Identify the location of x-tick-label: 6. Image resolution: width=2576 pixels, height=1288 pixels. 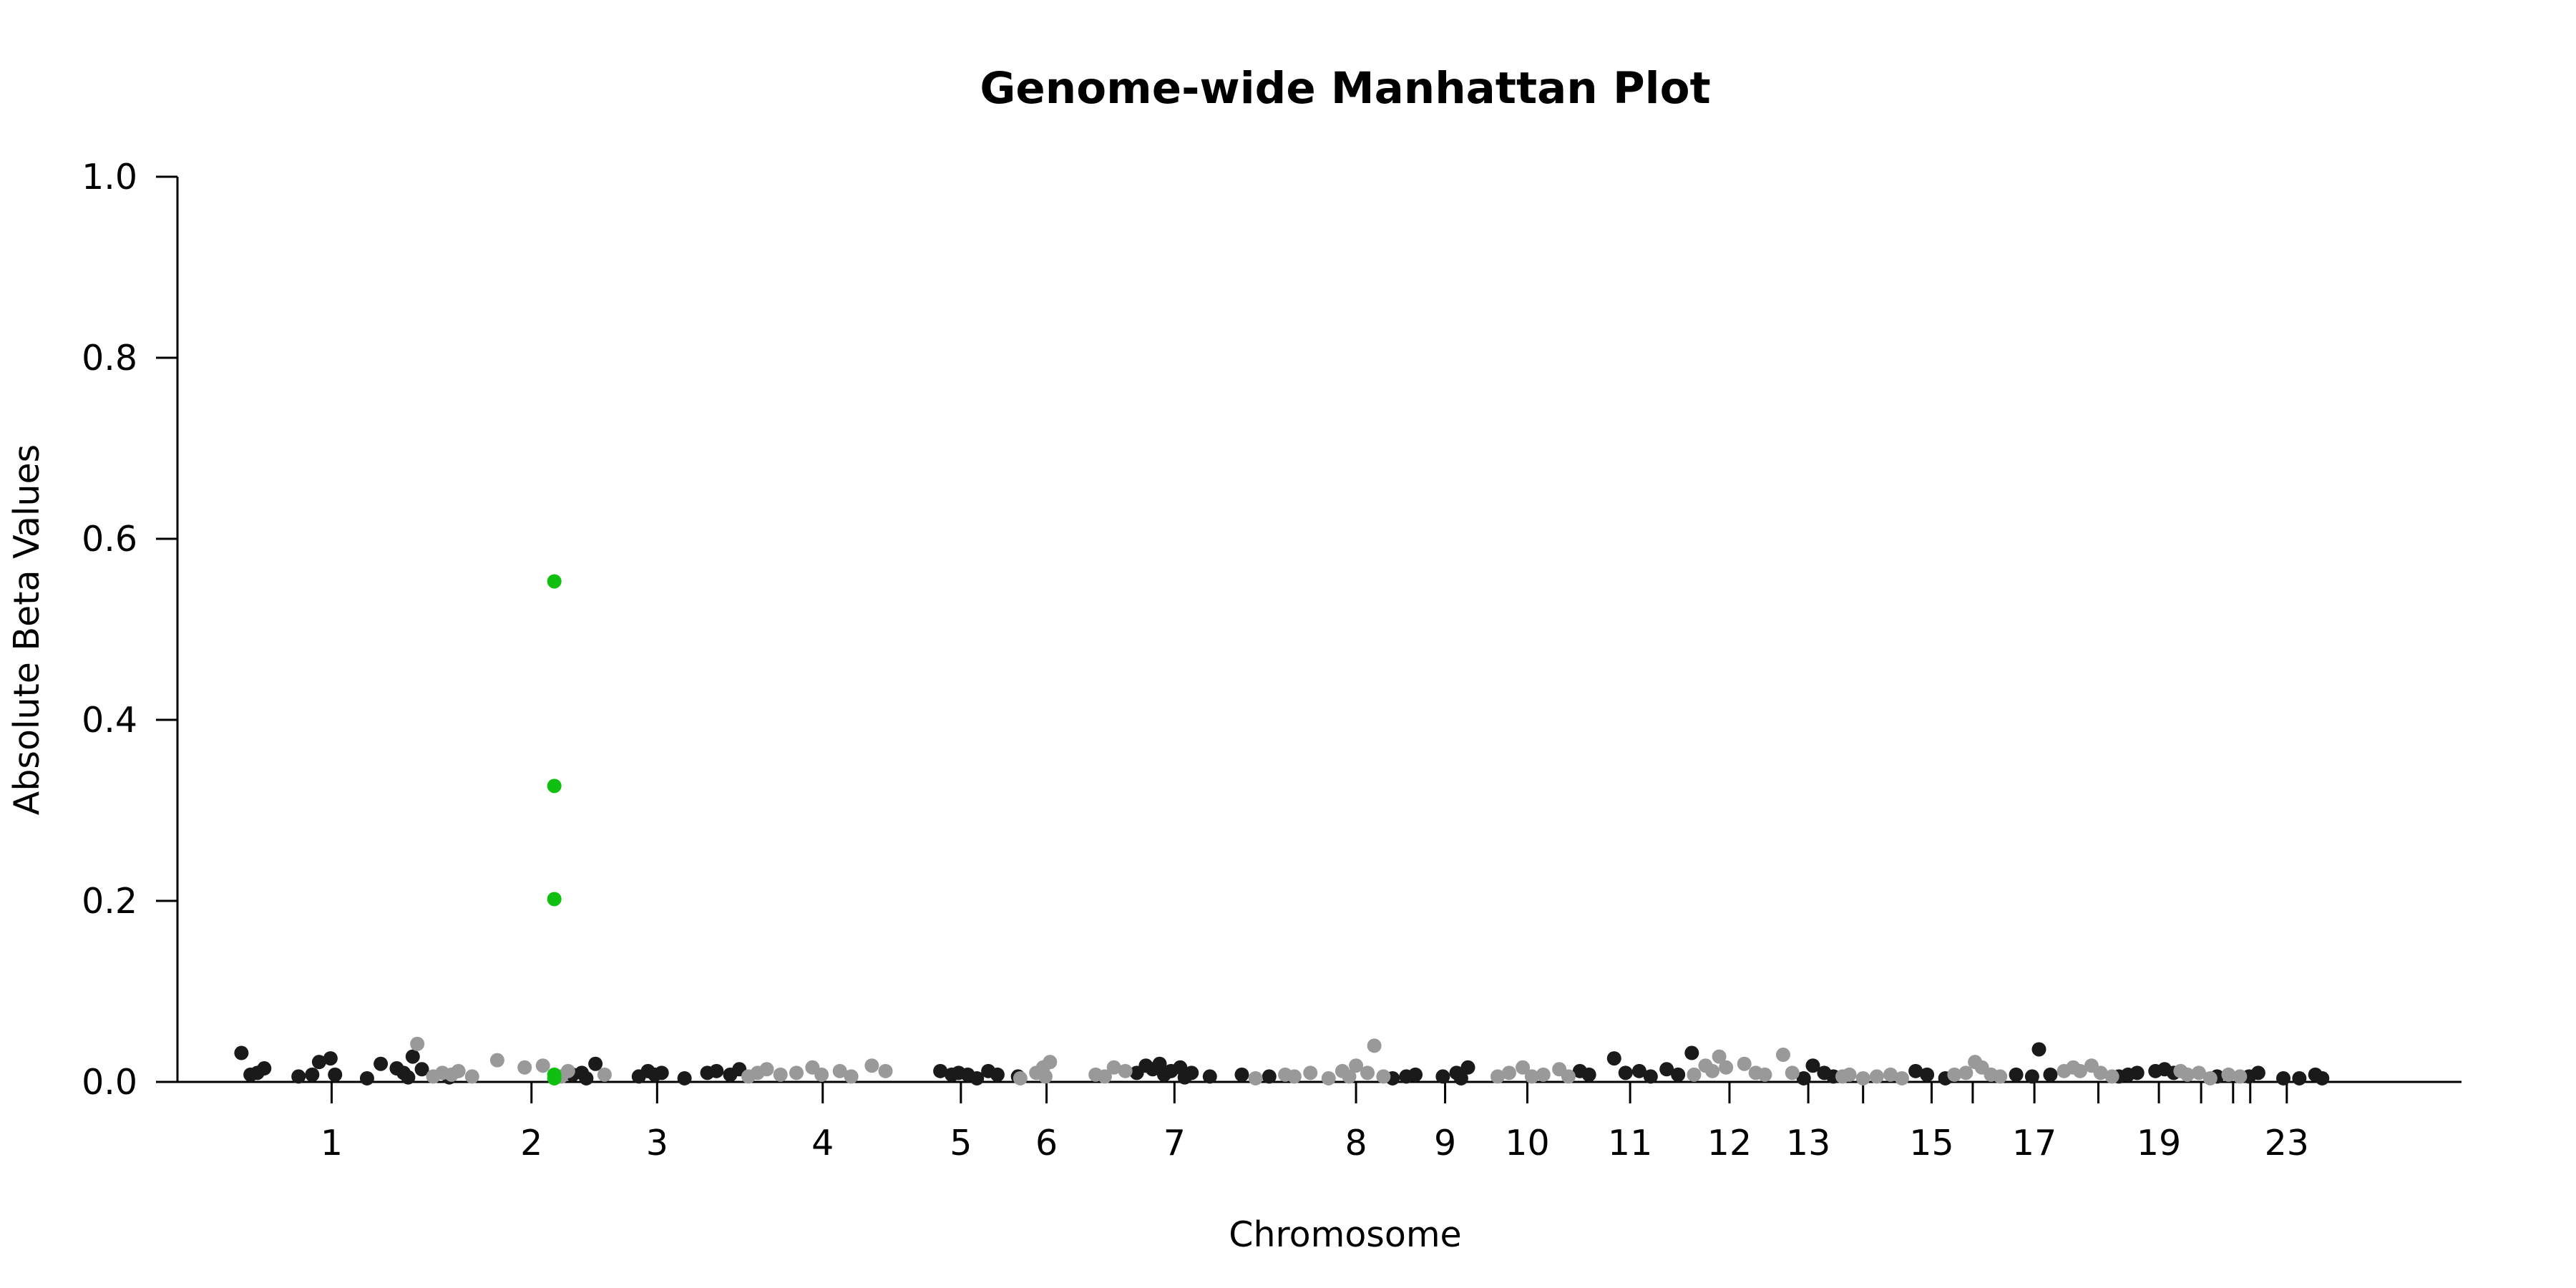
(1046, 1143).